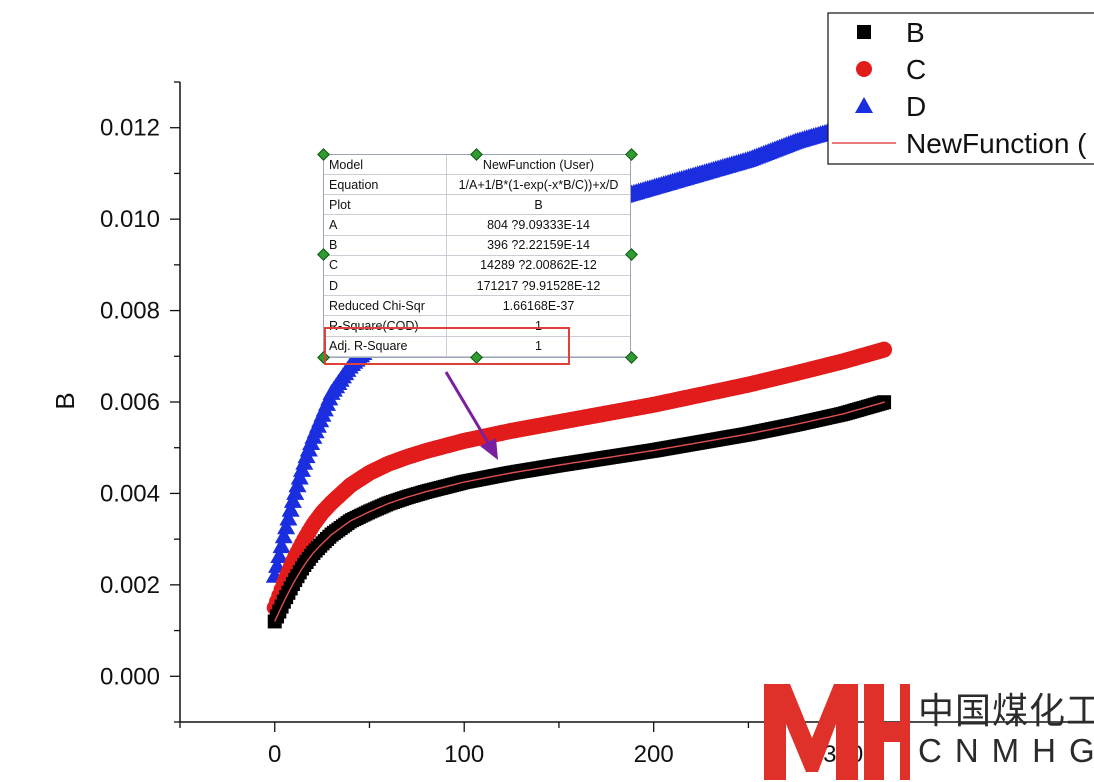  I want to click on fit-row: D 171217 ?9.91528E-12, so click(477, 286).